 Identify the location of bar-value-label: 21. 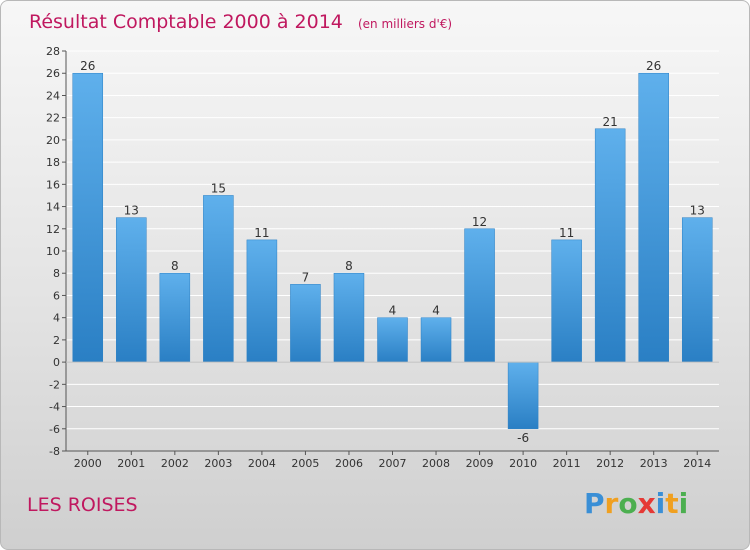
(610, 122).